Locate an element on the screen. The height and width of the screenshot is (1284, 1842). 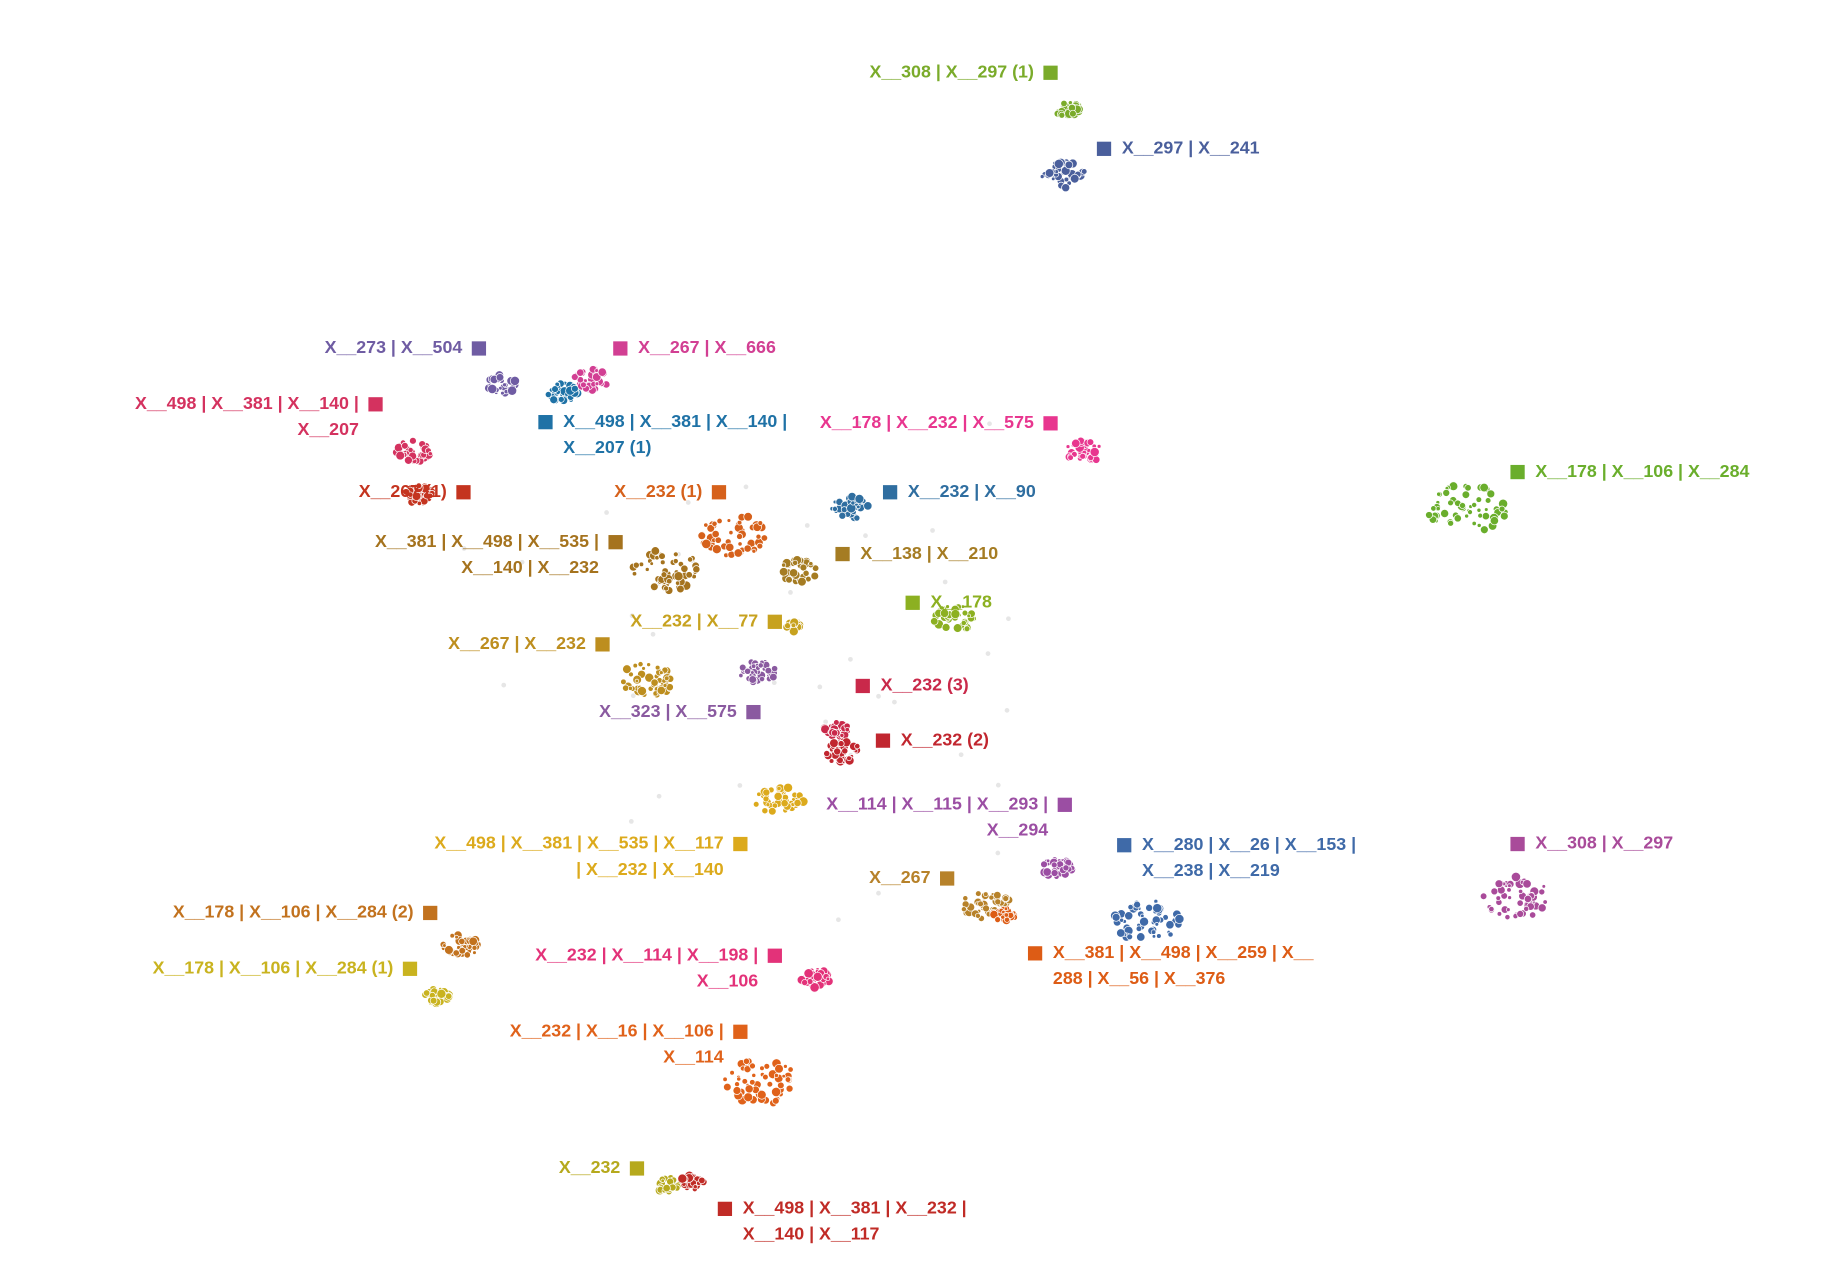
cluster-label: X__114 | X__115 | X__293 | is located at coordinates (937, 804).